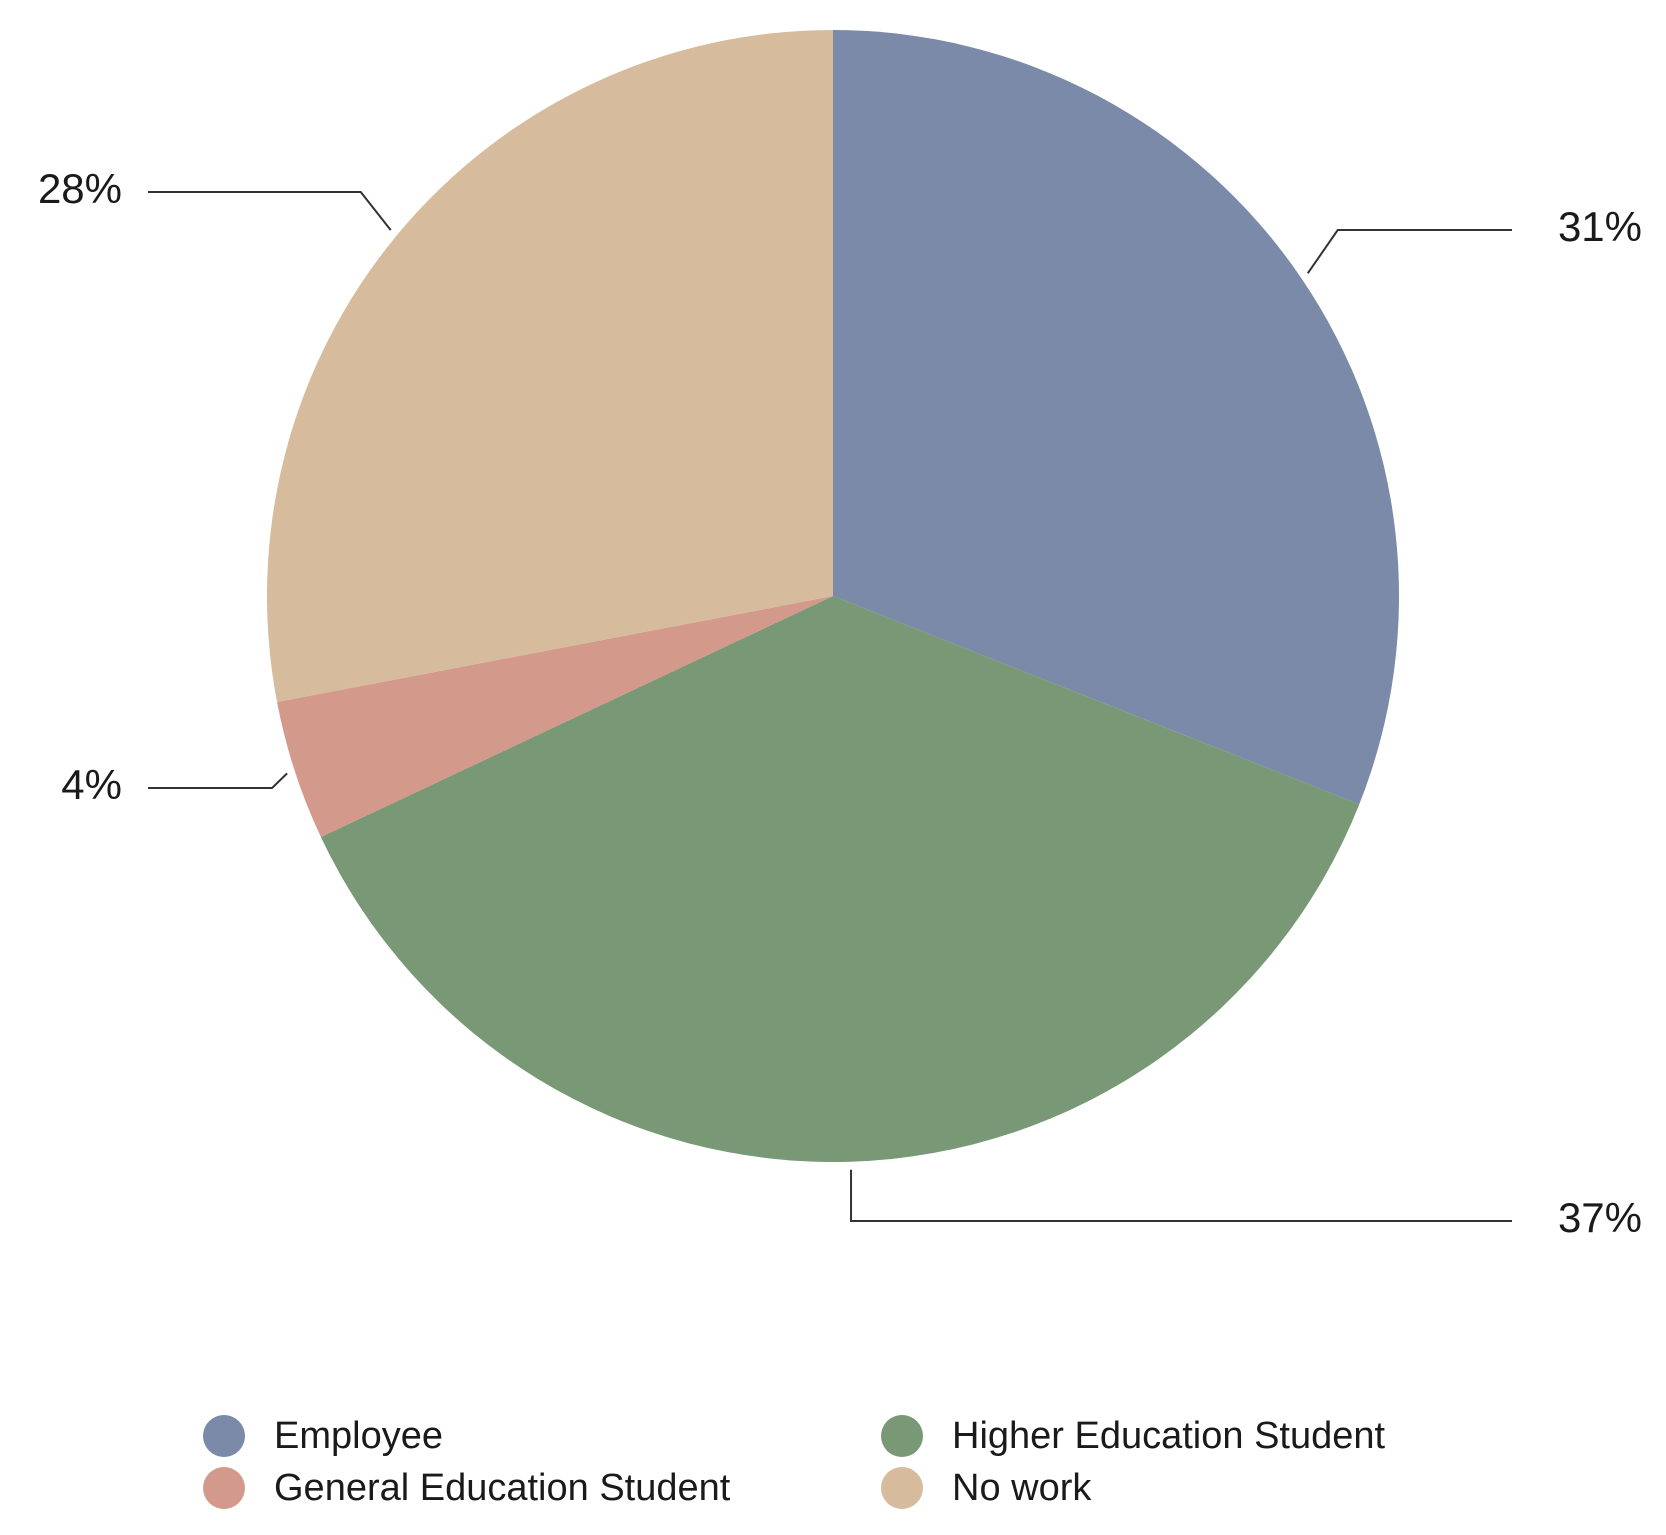 This screenshot has height=1535, width=1666. I want to click on data-label: 4%, so click(91, 784).